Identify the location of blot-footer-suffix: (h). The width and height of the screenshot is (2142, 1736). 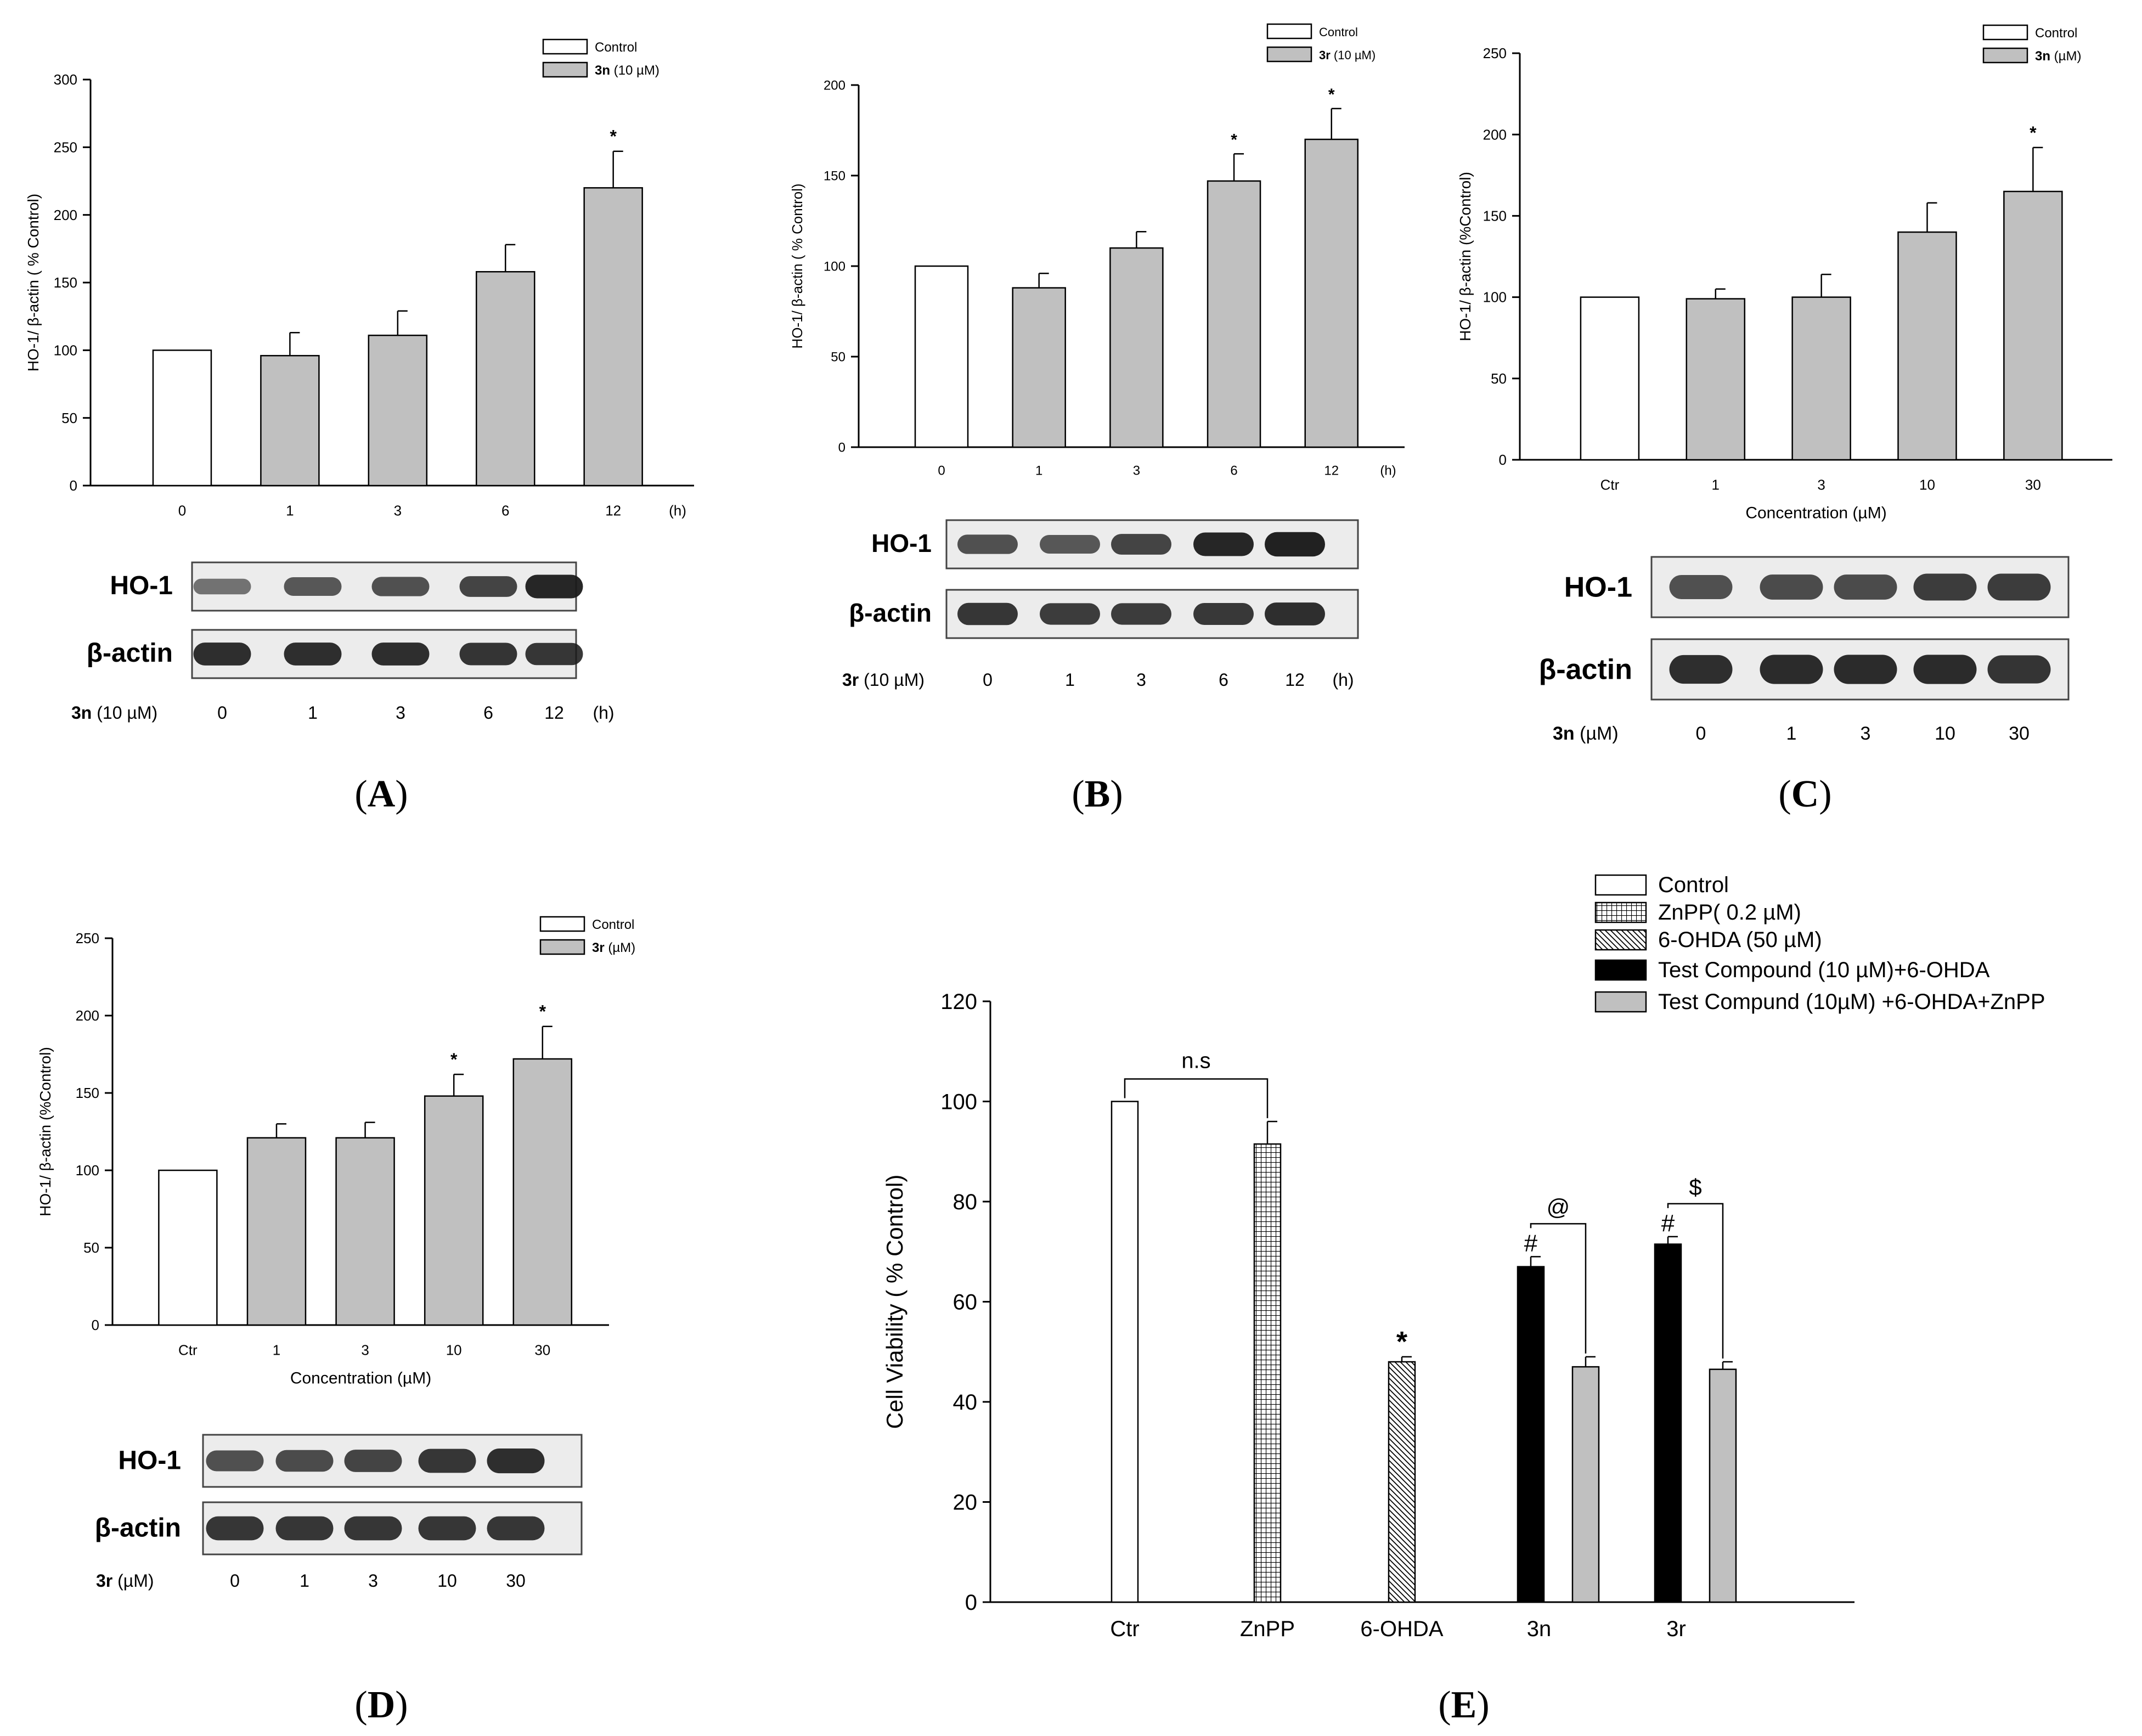
(603, 713).